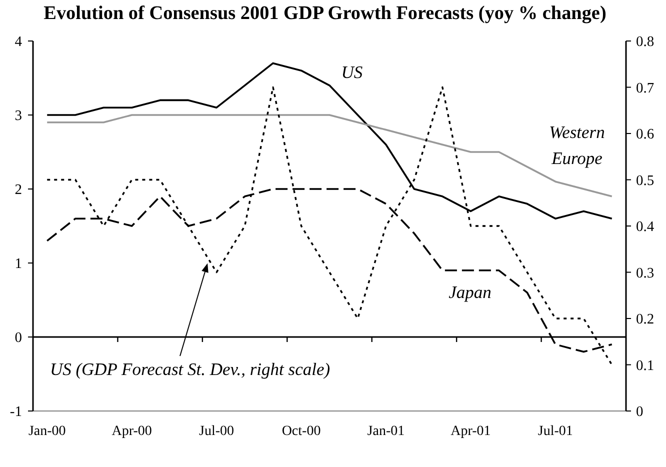  What do you see at coordinates (645, 320) in the screenshot?
I see `y2-tick-label: 0.2` at bounding box center [645, 320].